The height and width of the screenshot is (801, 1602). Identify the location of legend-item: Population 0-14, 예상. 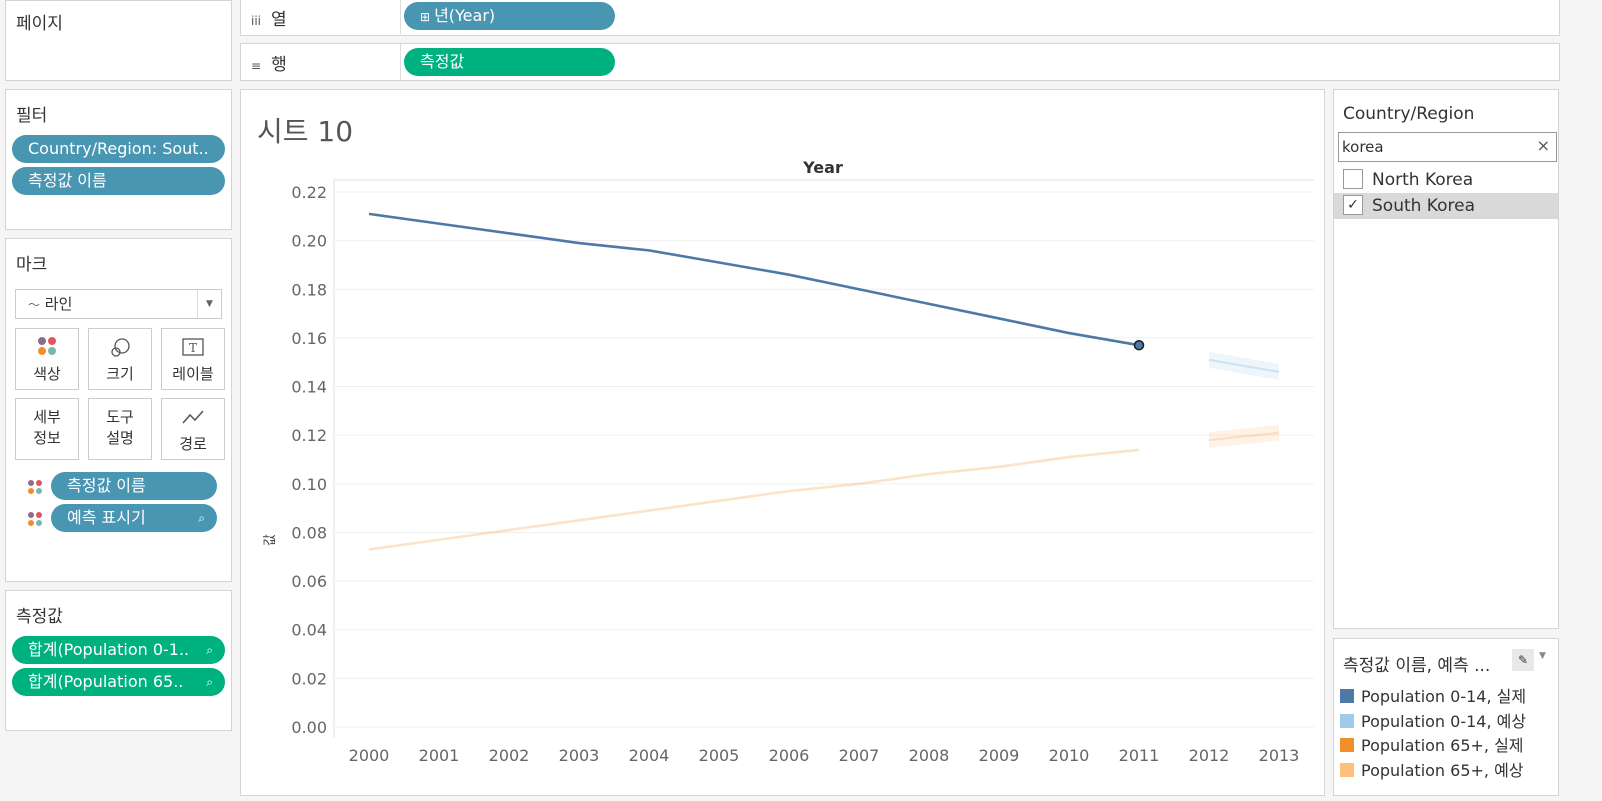
(1433, 720).